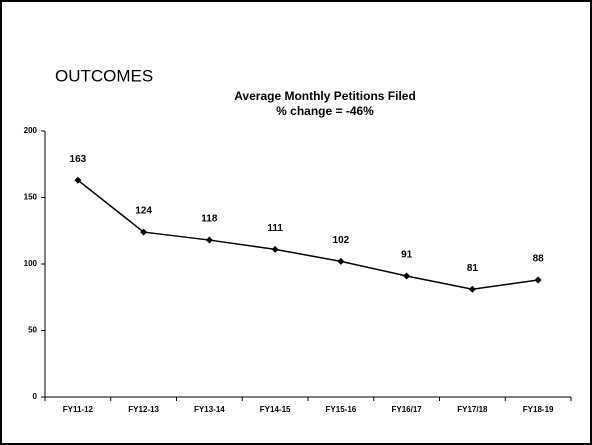 This screenshot has width=592, height=445. I want to click on y-tick-label: 150, so click(31, 197).